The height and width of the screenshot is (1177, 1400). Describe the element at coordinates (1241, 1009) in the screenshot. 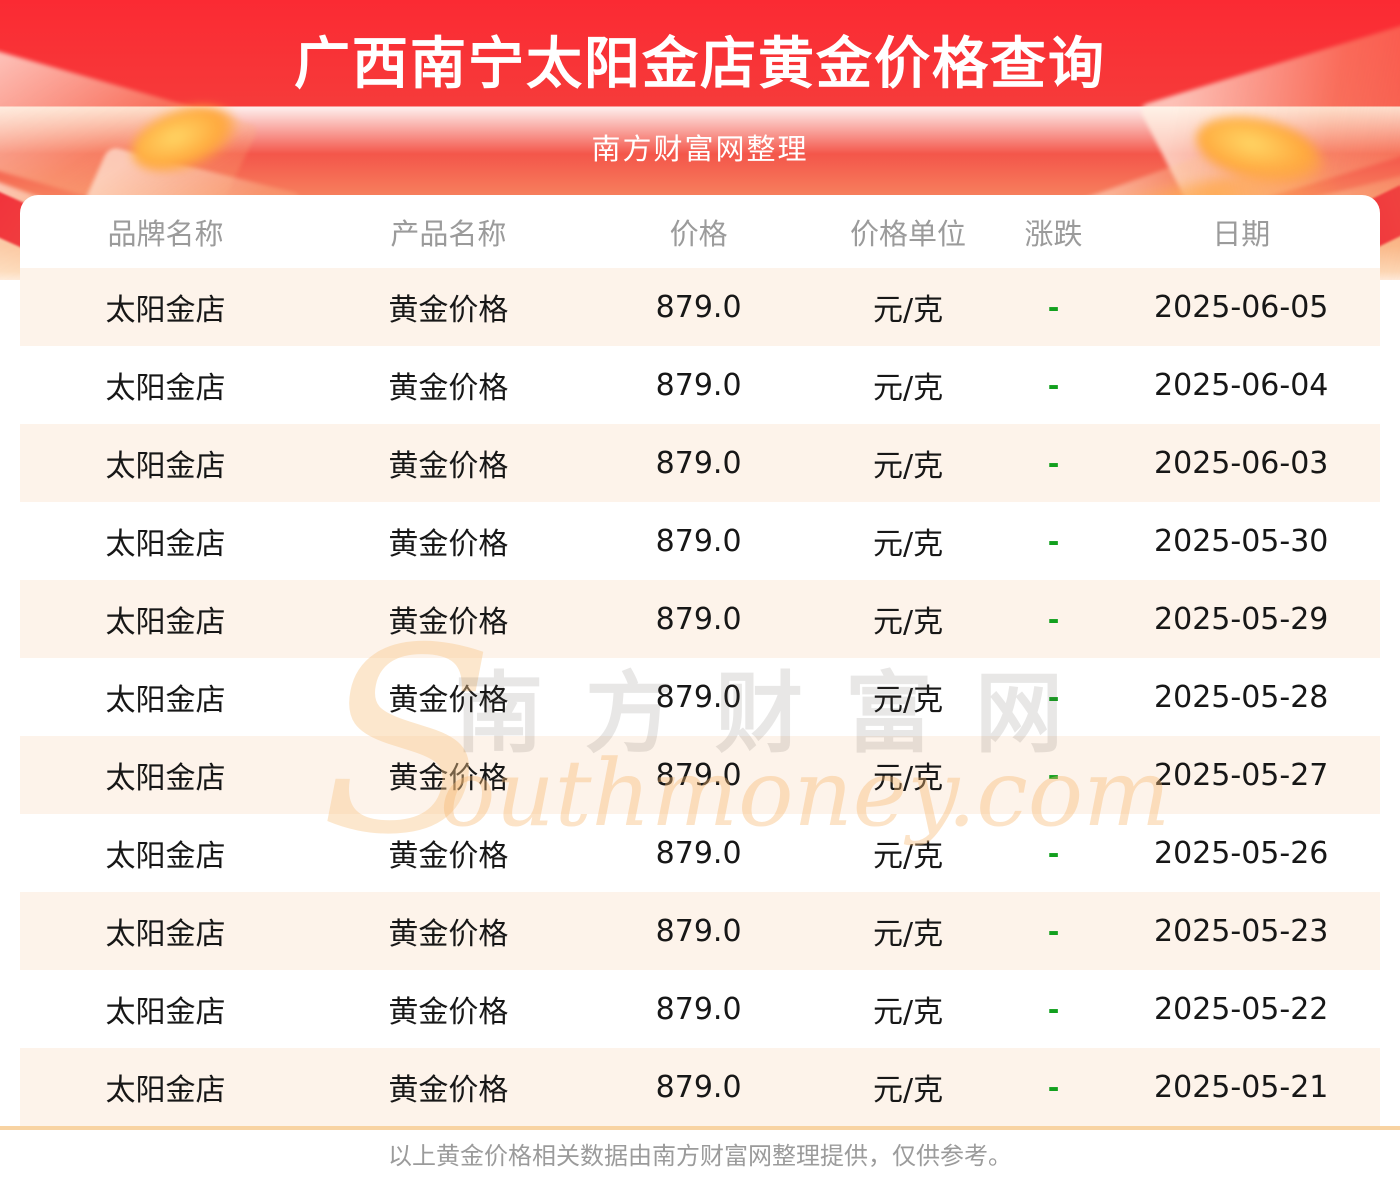

I see `date-cell: 2025-05-22` at that location.